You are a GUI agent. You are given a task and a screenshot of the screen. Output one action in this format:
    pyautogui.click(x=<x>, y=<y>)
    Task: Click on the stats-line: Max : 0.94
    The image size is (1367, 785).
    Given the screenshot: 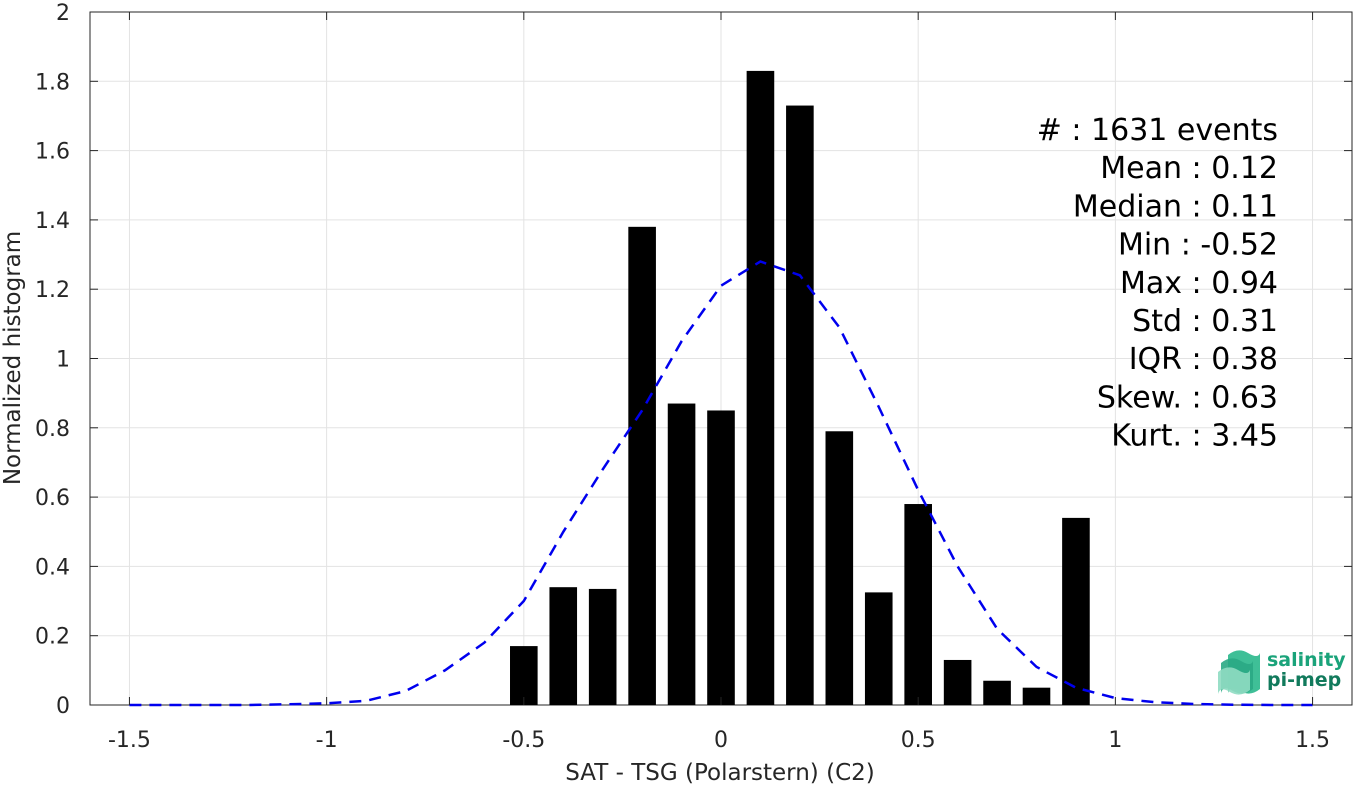 What is the action you would take?
    pyautogui.click(x=1199, y=283)
    